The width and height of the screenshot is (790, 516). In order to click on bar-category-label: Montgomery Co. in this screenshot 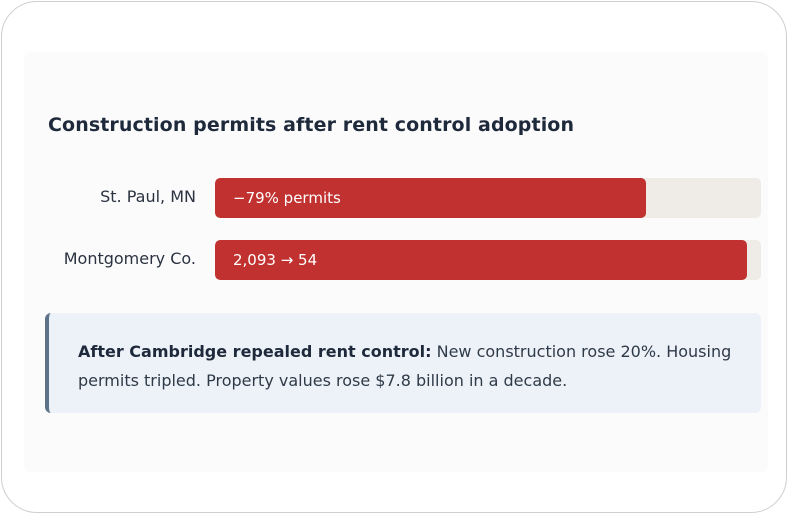, I will do `click(129, 258)`.